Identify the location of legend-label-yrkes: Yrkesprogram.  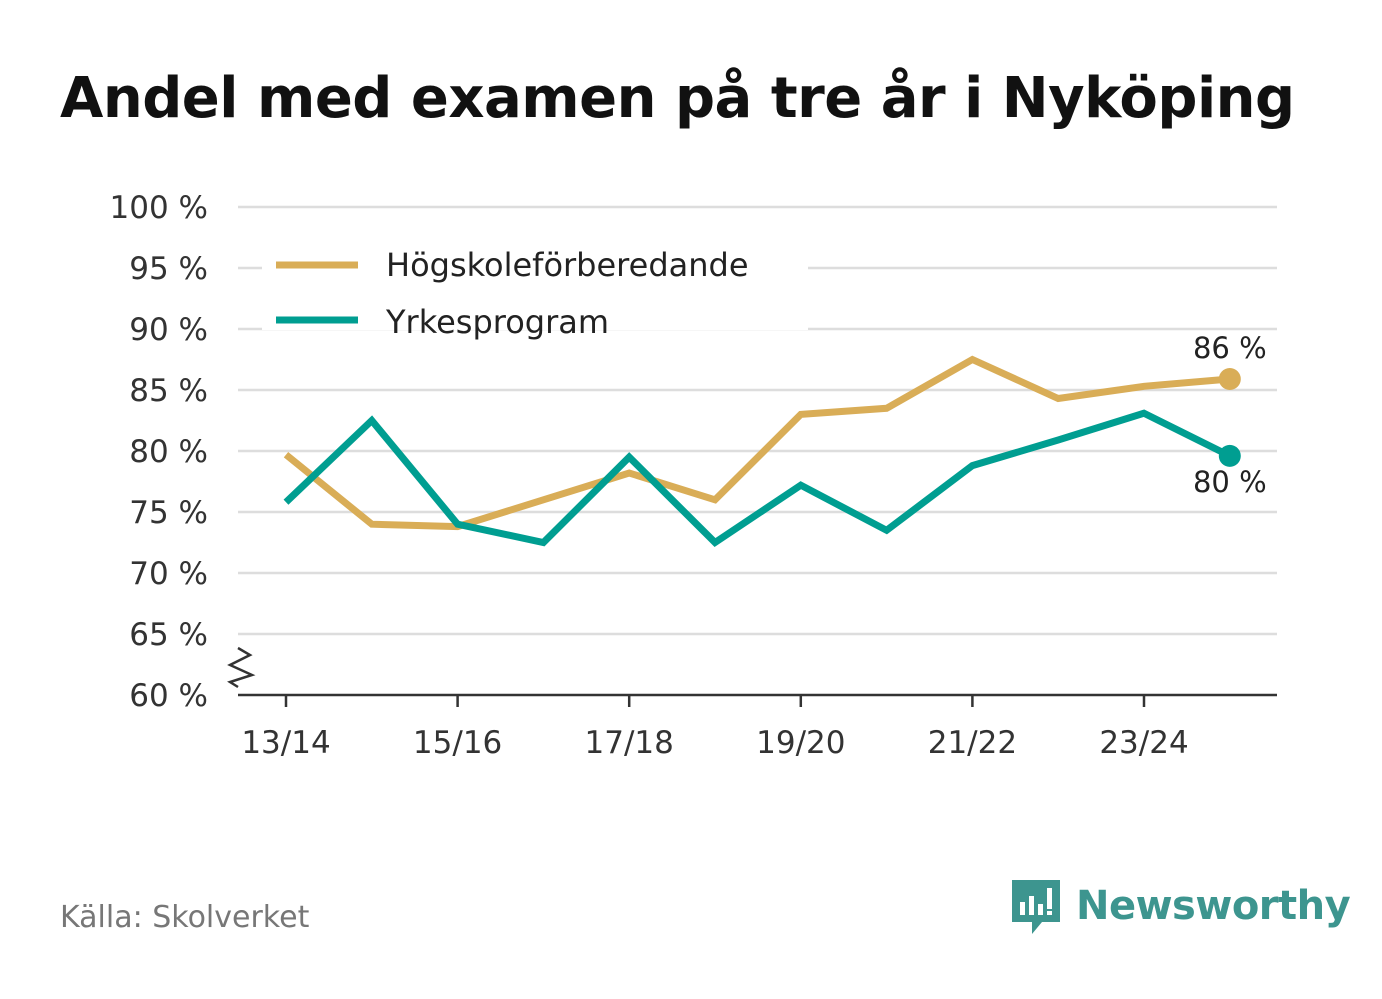
(497, 322).